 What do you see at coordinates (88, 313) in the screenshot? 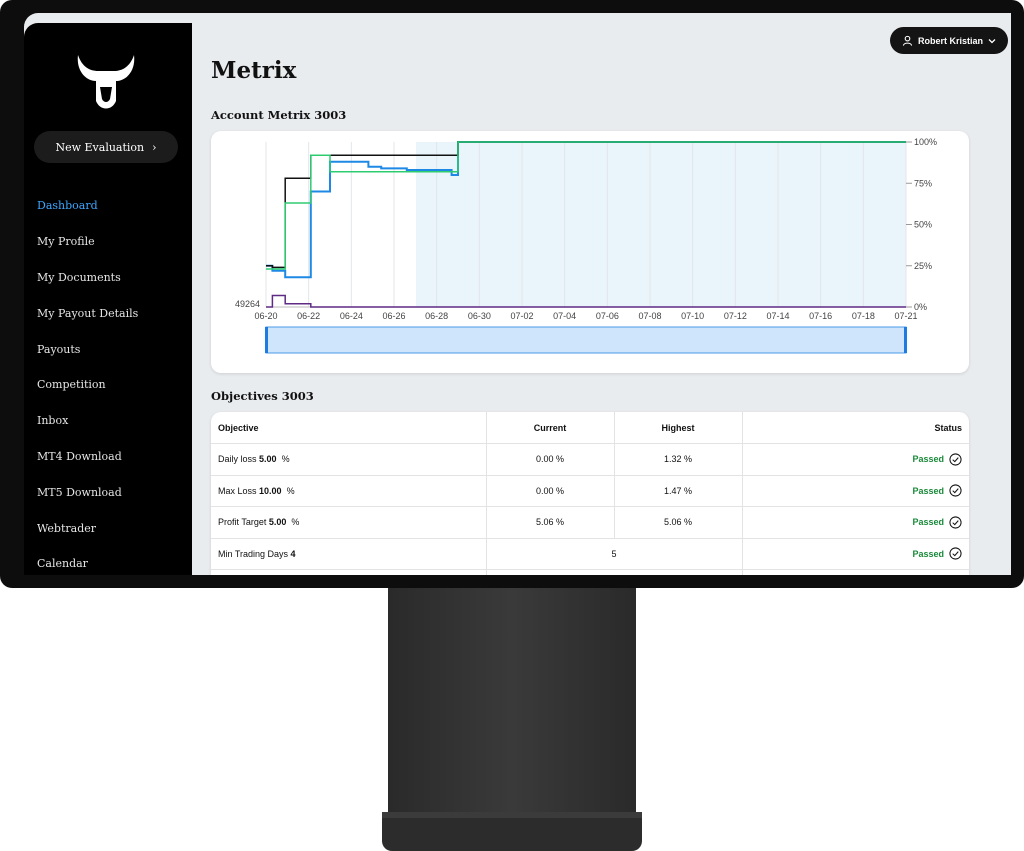
I see `sidebar-item-my-payout-details: My Payout Details` at bounding box center [88, 313].